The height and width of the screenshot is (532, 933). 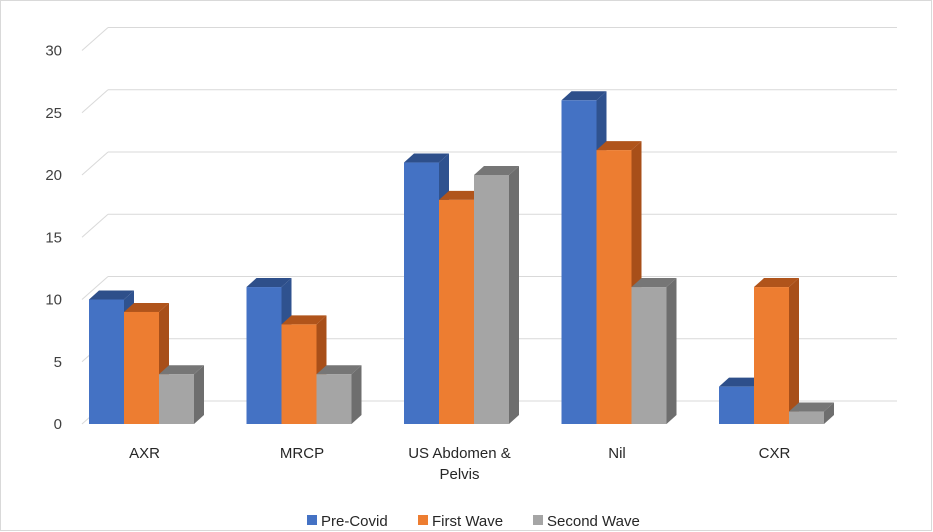 I want to click on legend-label: Pre-Covid, so click(x=354, y=521).